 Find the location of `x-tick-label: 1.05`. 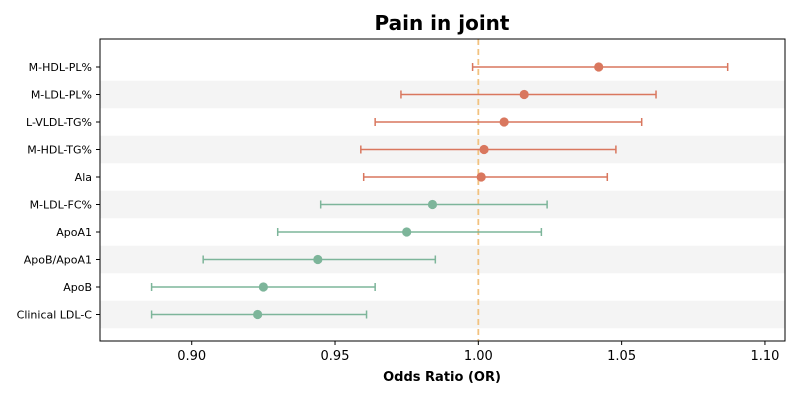

x-tick-label: 1.05 is located at coordinates (621, 356).